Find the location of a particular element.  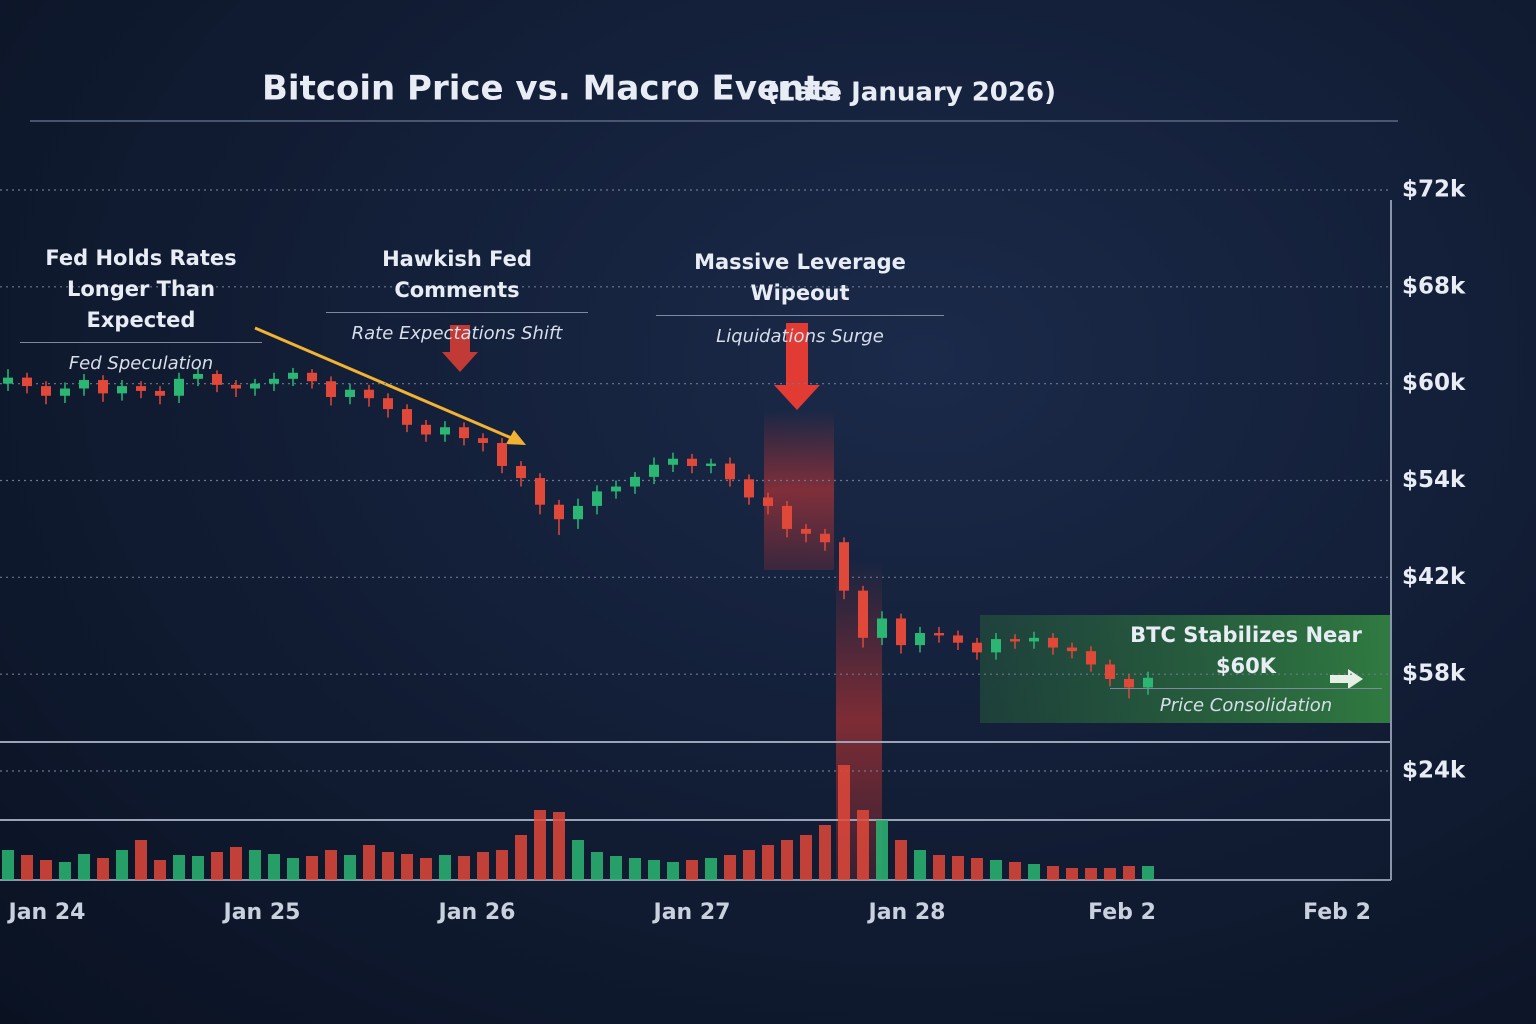

y-tick-label: $60k is located at coordinates (1434, 383).